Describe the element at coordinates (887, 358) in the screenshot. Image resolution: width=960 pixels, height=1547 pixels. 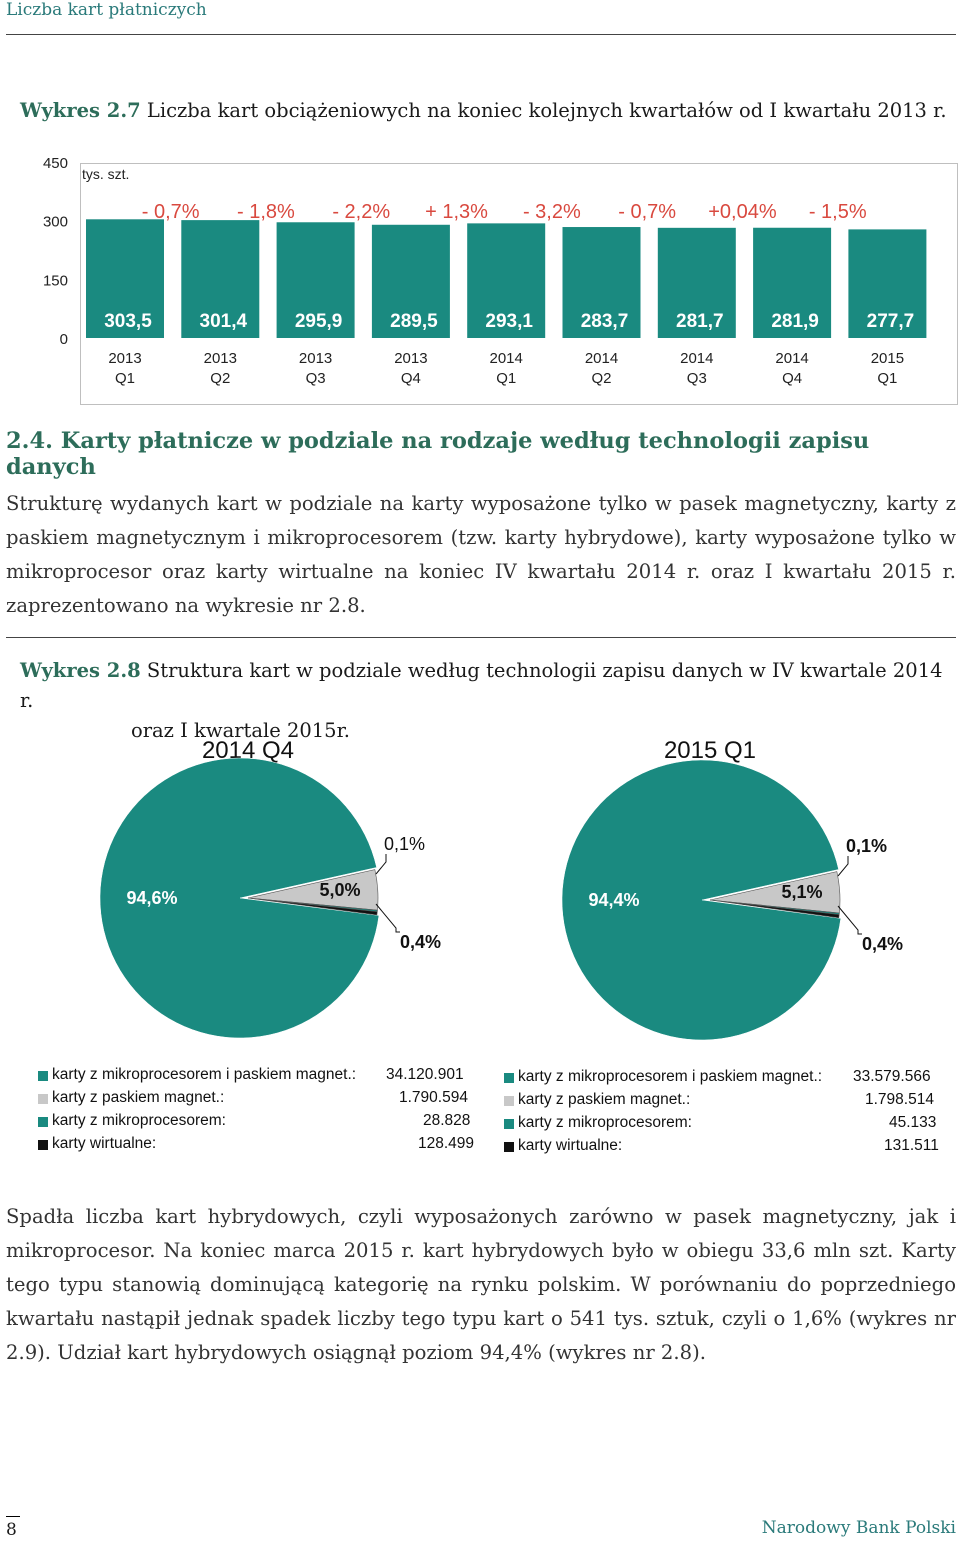
I see `x-tick-year: 2015` at that location.